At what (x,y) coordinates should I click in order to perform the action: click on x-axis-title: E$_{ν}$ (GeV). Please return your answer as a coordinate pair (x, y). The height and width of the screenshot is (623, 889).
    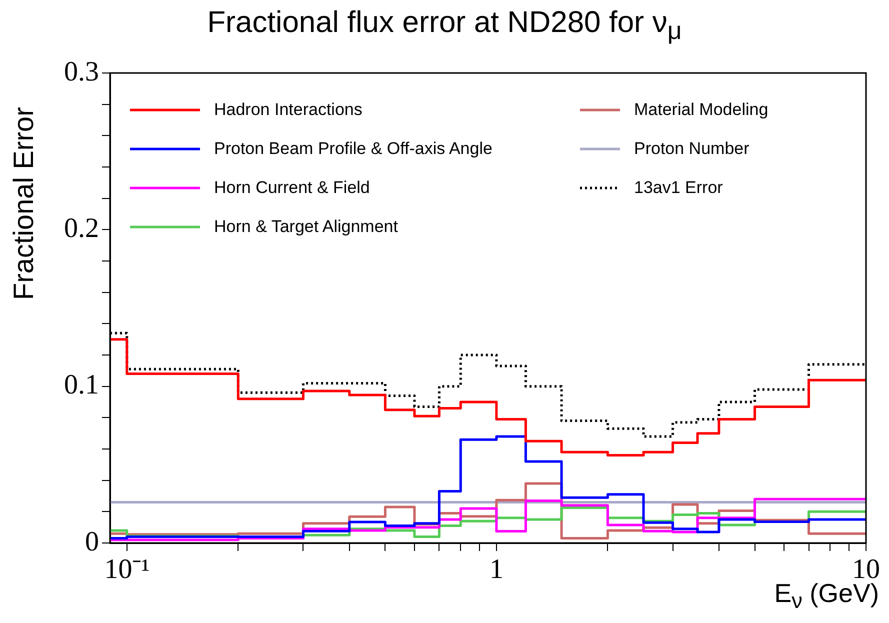
    Looking at the image, I should click on (826, 596).